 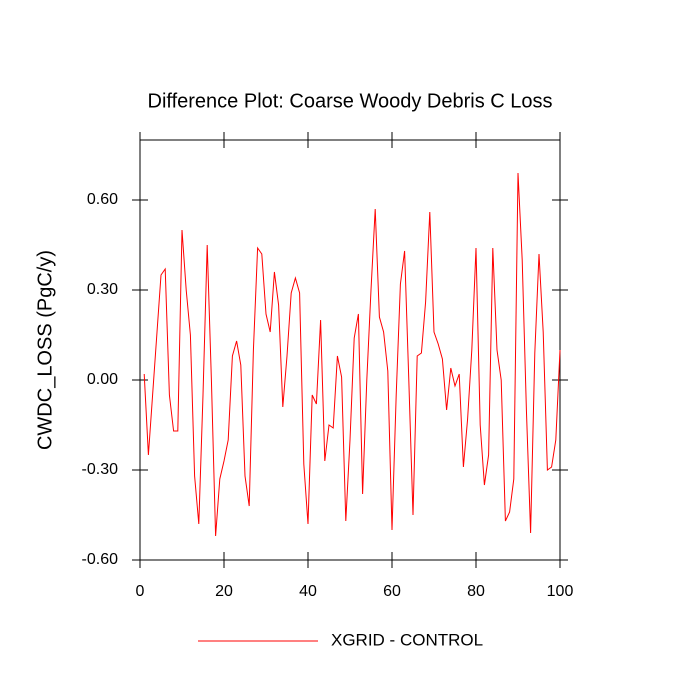 What do you see at coordinates (476, 591) in the screenshot?
I see `x-tick-label: 80` at bounding box center [476, 591].